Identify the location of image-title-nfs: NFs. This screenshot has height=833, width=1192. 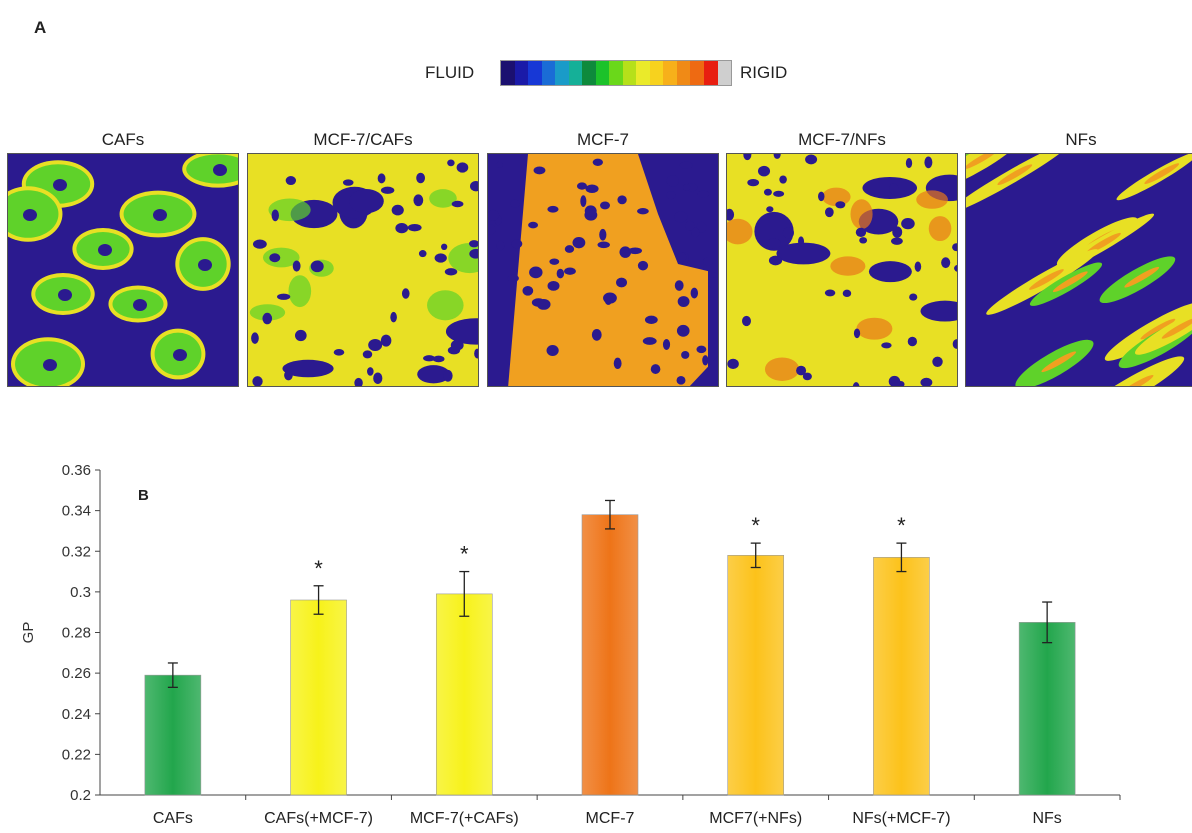
(1081, 139).